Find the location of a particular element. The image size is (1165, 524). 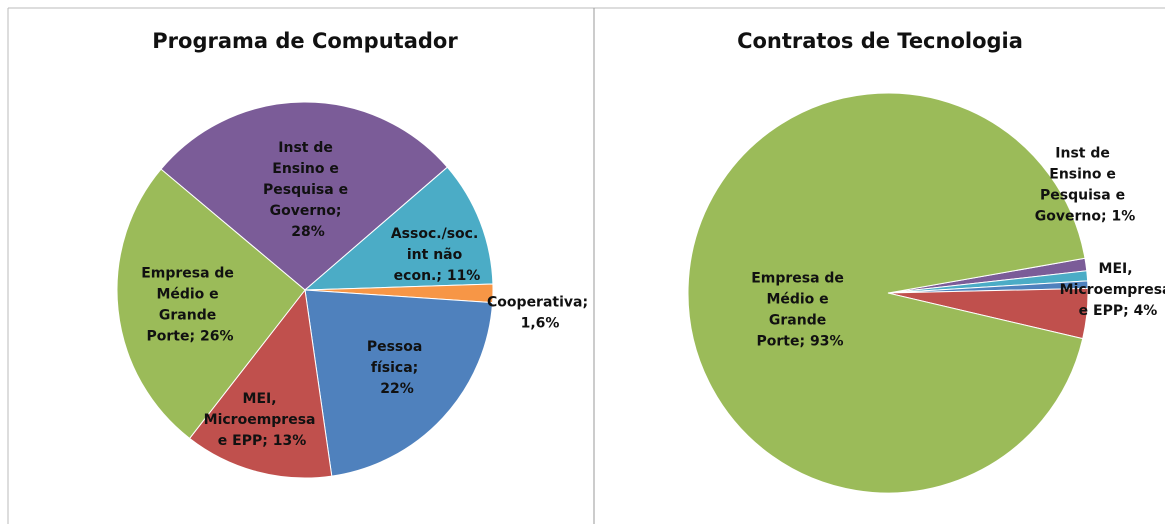

data-label: Pessoa física; 22% is located at coordinates (397, 368).